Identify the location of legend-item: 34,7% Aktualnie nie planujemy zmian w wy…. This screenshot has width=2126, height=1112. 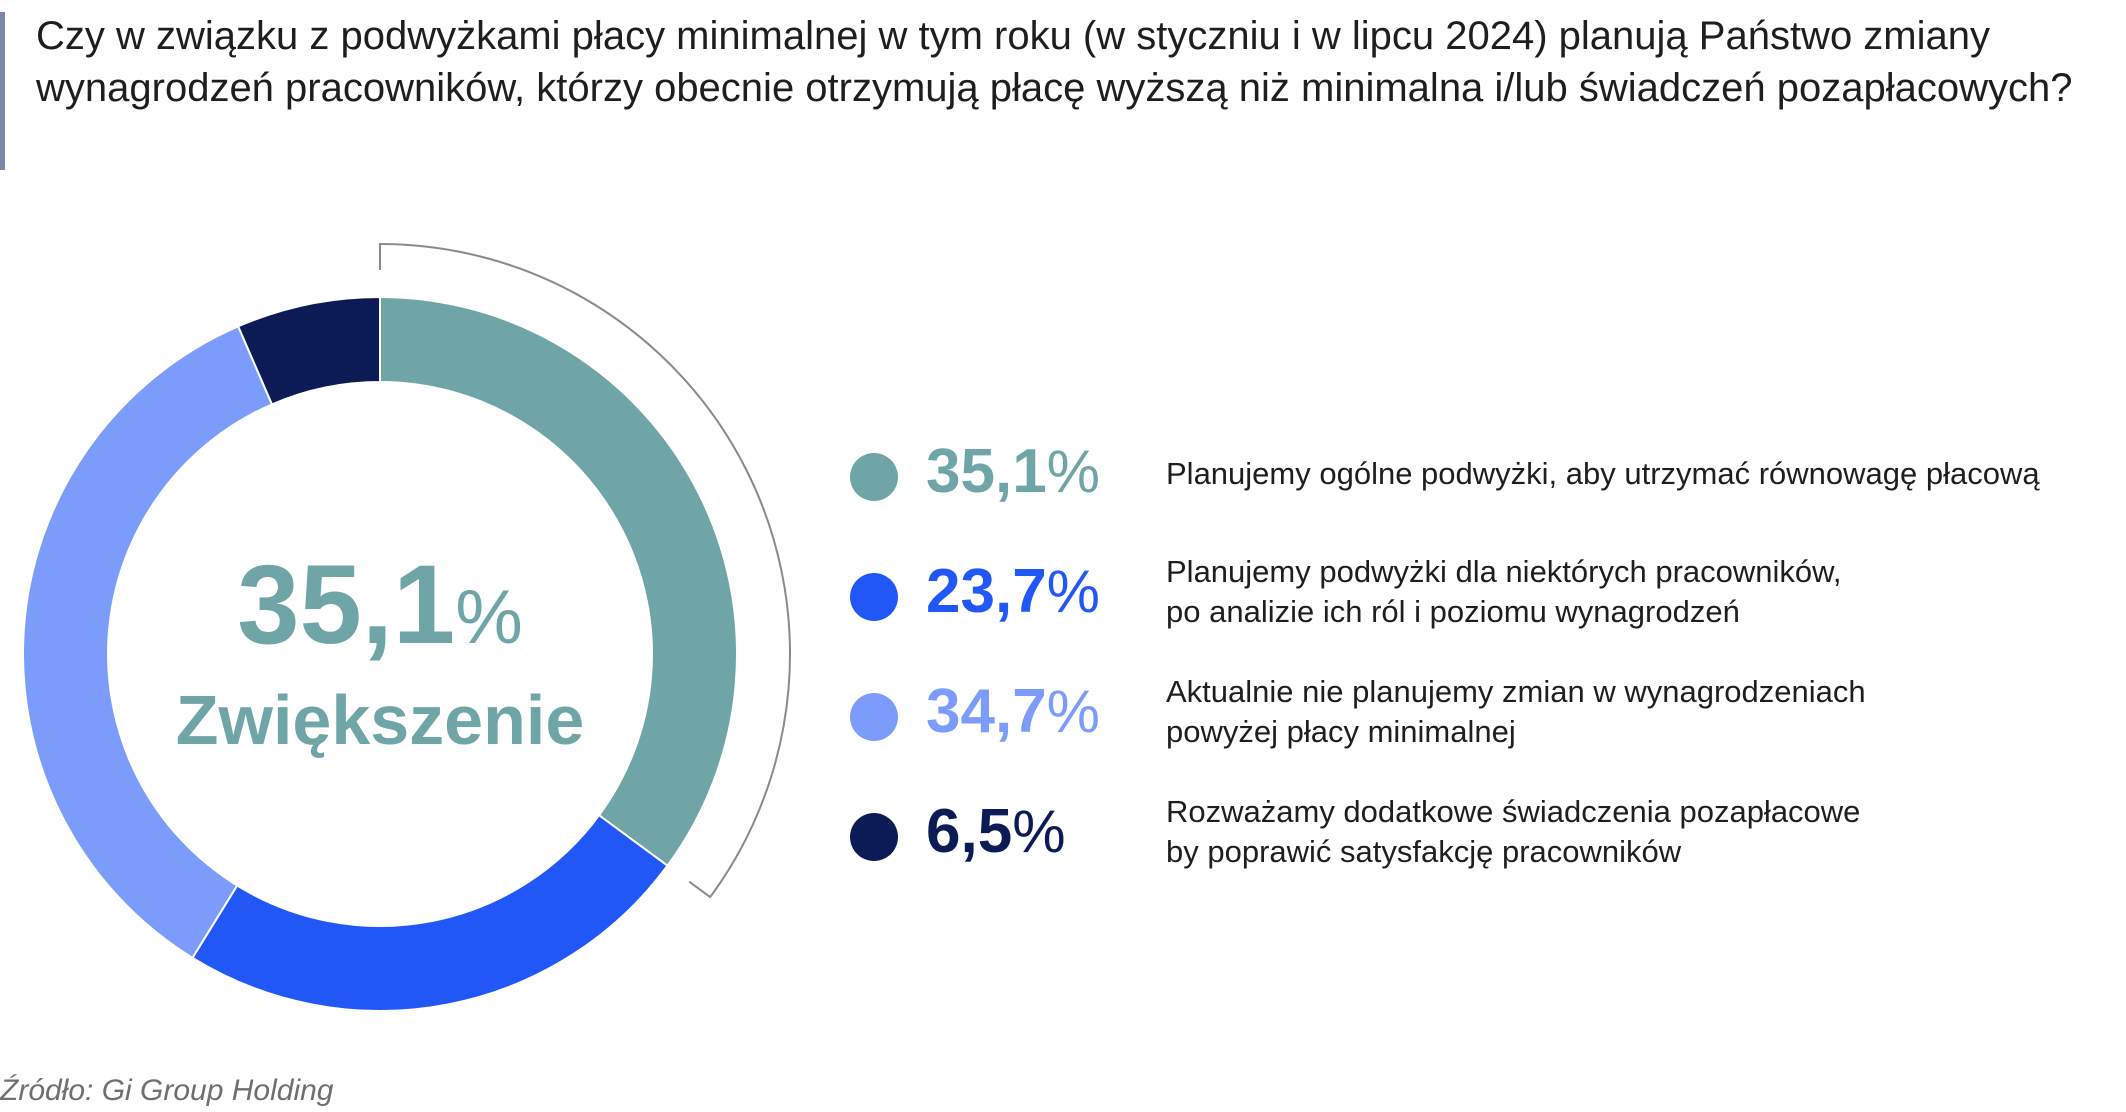
(1480, 730).